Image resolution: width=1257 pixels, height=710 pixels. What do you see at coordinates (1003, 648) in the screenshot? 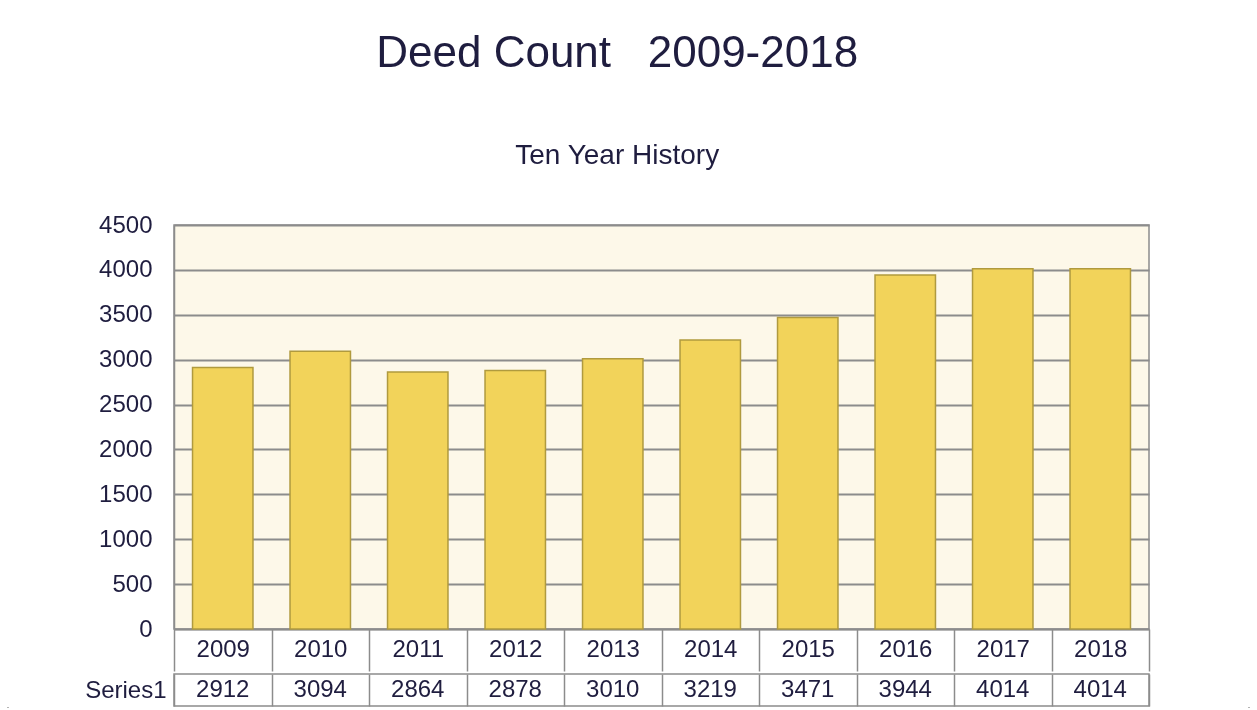
I see `x-tick-label: 2017` at bounding box center [1003, 648].